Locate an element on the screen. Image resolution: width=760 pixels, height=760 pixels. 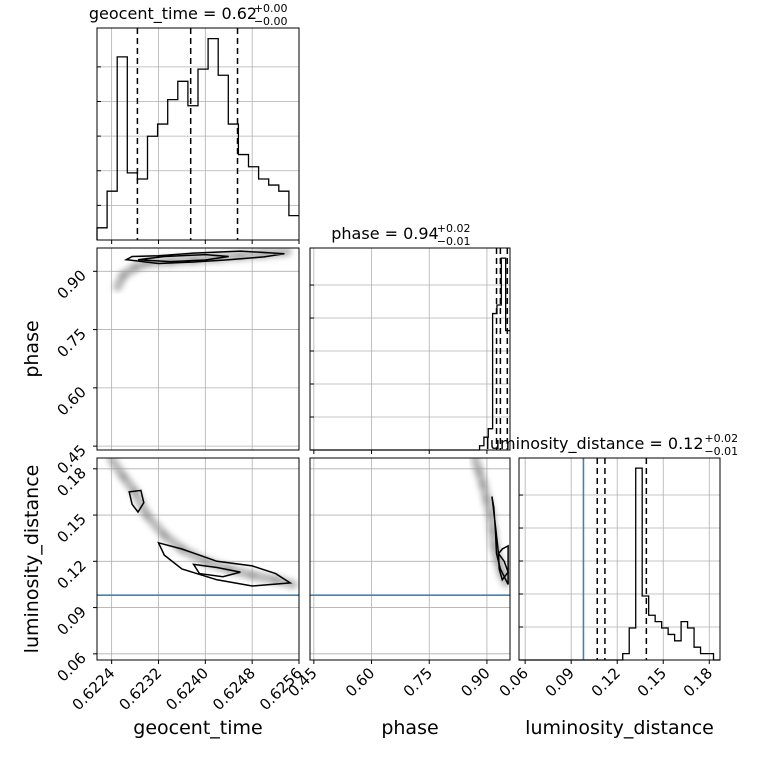
ytick-label: 0.06 is located at coordinates (71, 667).